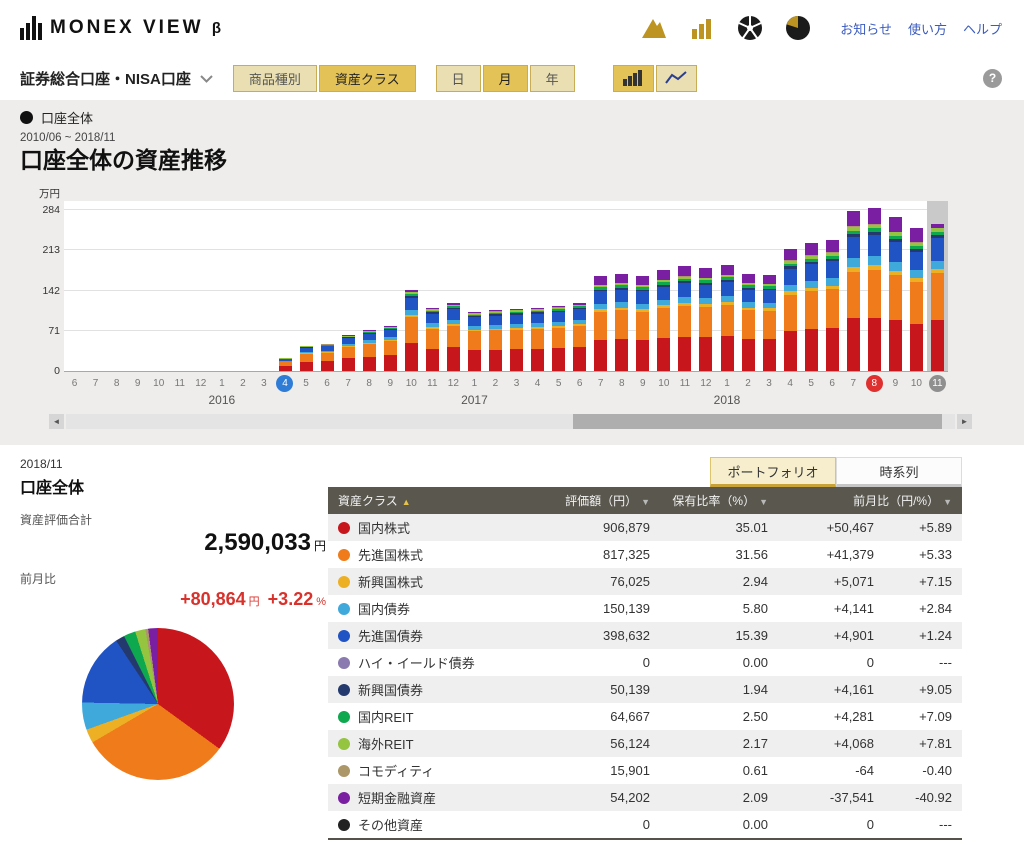 This screenshot has width=1024, height=867. What do you see at coordinates (435, 500) in the screenshot?
I see `header-asset-class: 資産クラス ▲` at bounding box center [435, 500].